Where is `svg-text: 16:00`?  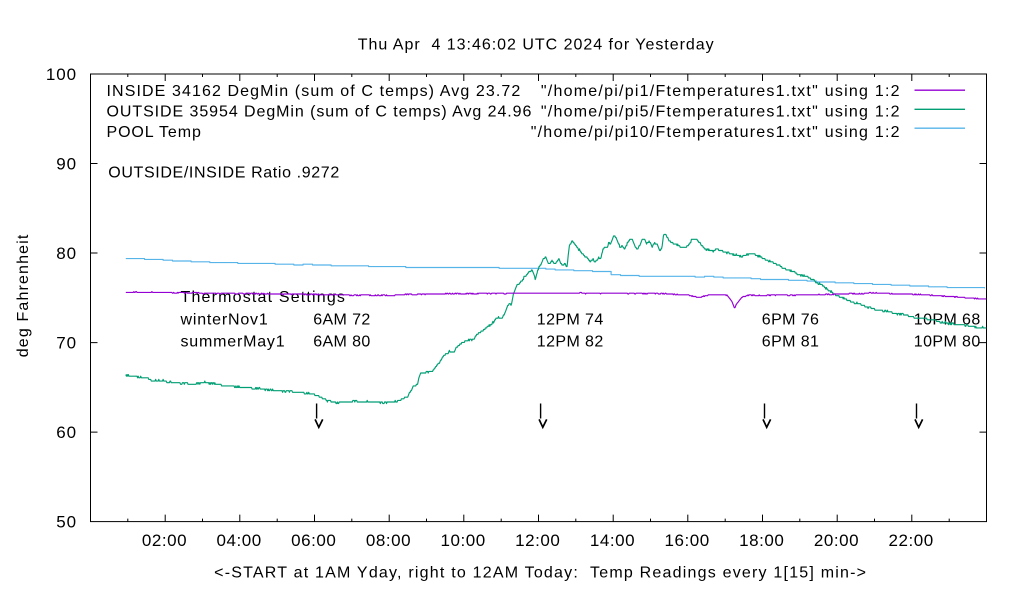 svg-text: 16:00 is located at coordinates (686, 540).